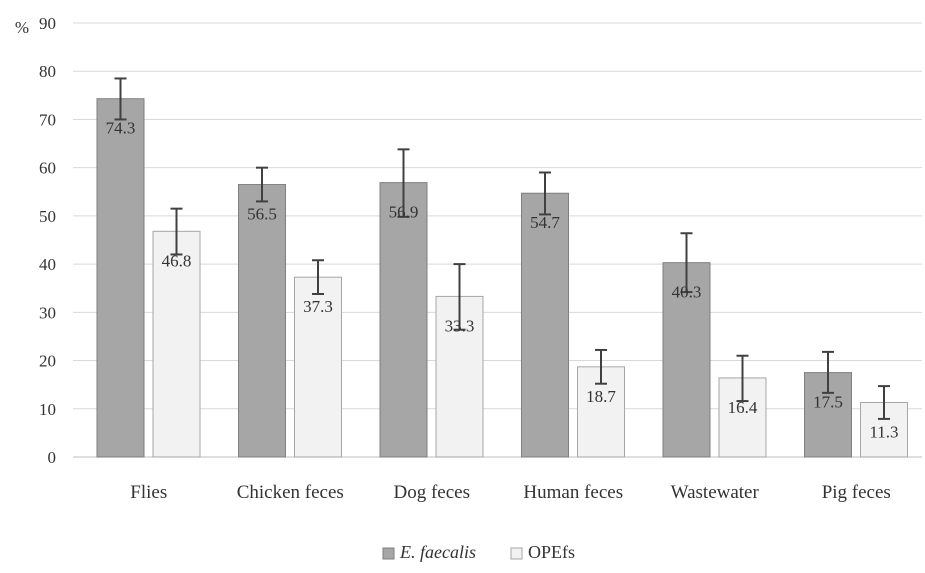 The height and width of the screenshot is (573, 925). I want to click on data-label: 56.9, so click(404, 212).